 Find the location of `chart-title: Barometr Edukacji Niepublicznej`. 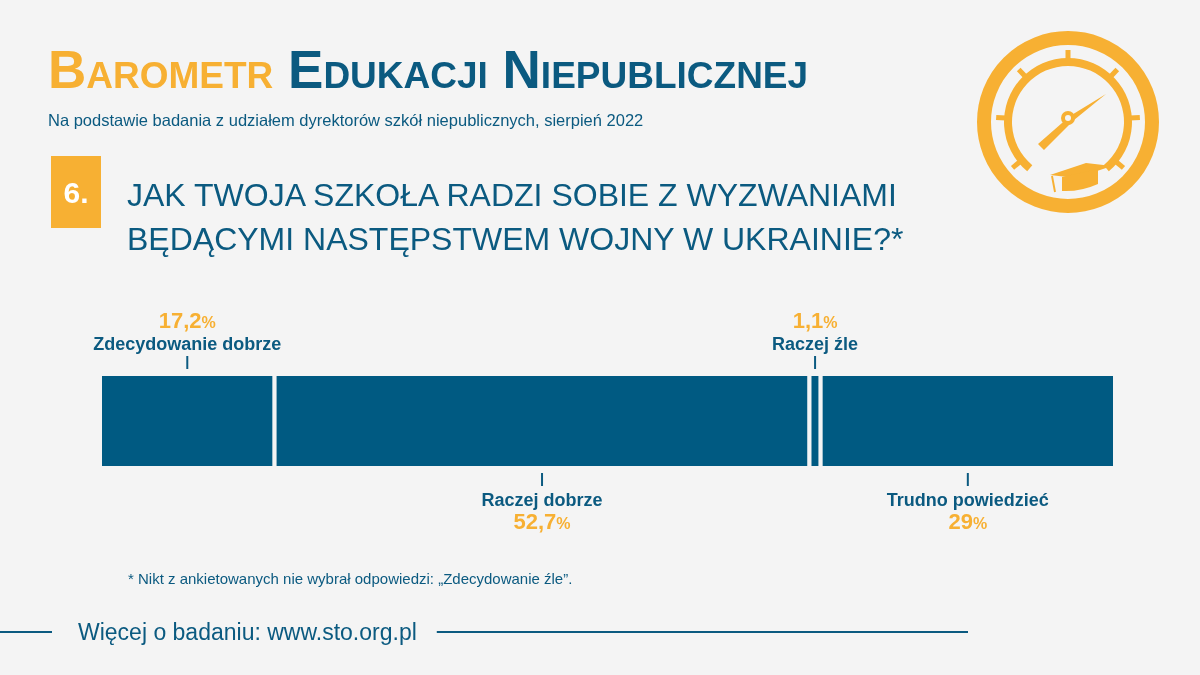

chart-title: Barometr Edukacji Niepublicznej is located at coordinates (428, 69).